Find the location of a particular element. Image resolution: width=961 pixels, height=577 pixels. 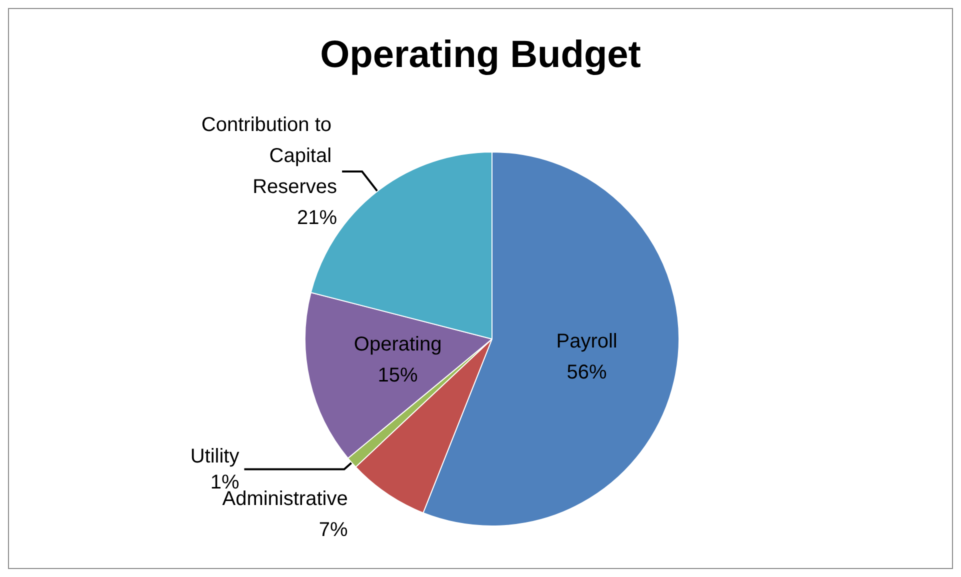

chart-title: Operating Budget is located at coordinates (481, 55).